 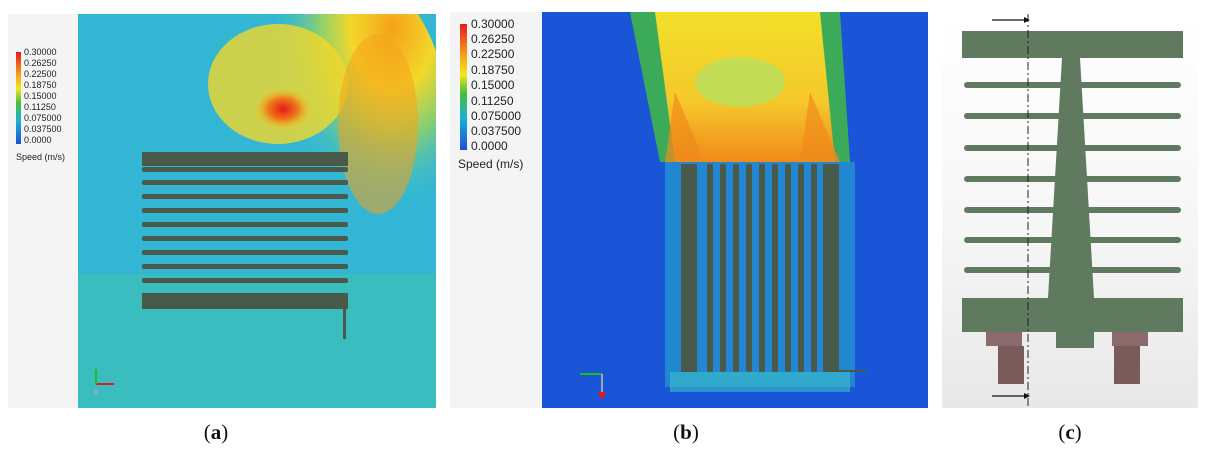 What do you see at coordinates (593, 386) in the screenshot?
I see `panel-b-axis-triad-icon` at bounding box center [593, 386].